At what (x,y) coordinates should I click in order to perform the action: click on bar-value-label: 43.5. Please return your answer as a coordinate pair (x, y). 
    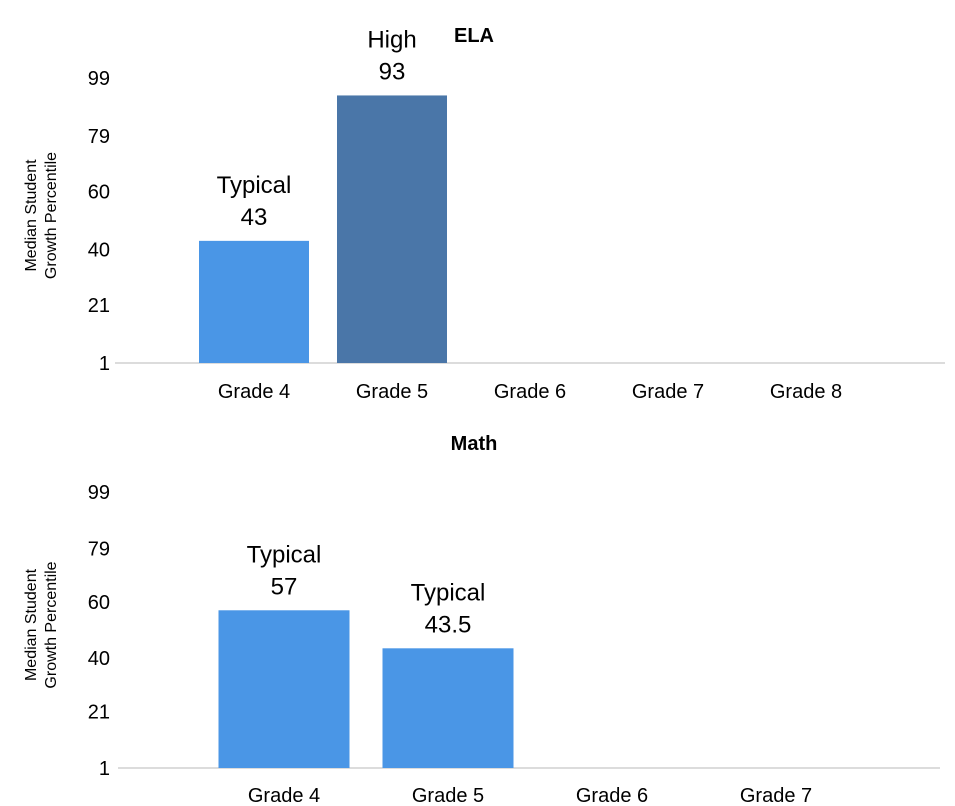
    Looking at the image, I should click on (448, 624).